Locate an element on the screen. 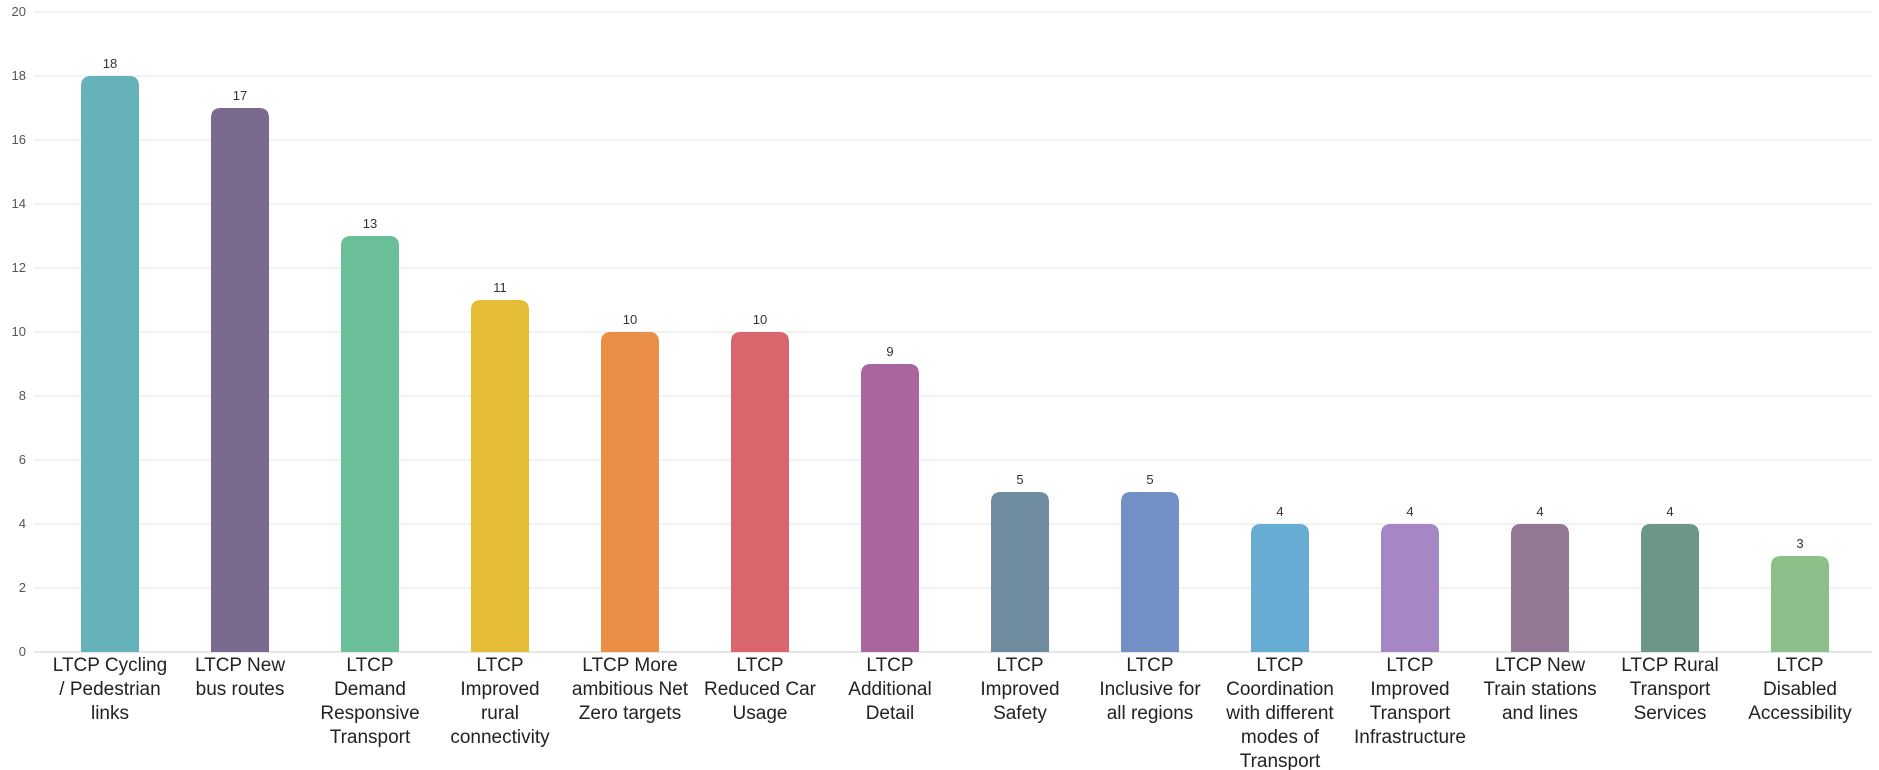  y-tick-label: 12 is located at coordinates (19, 267).